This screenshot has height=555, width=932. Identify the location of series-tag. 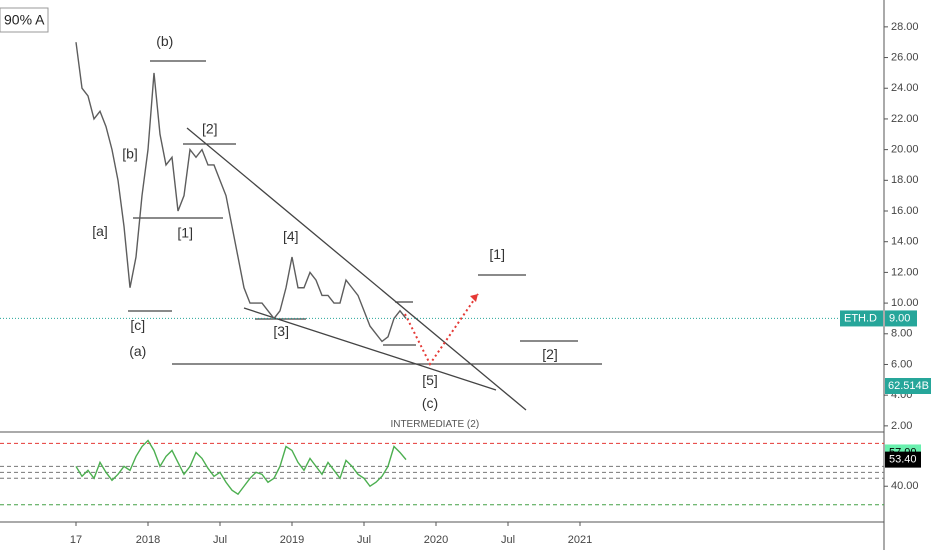
(861, 318).